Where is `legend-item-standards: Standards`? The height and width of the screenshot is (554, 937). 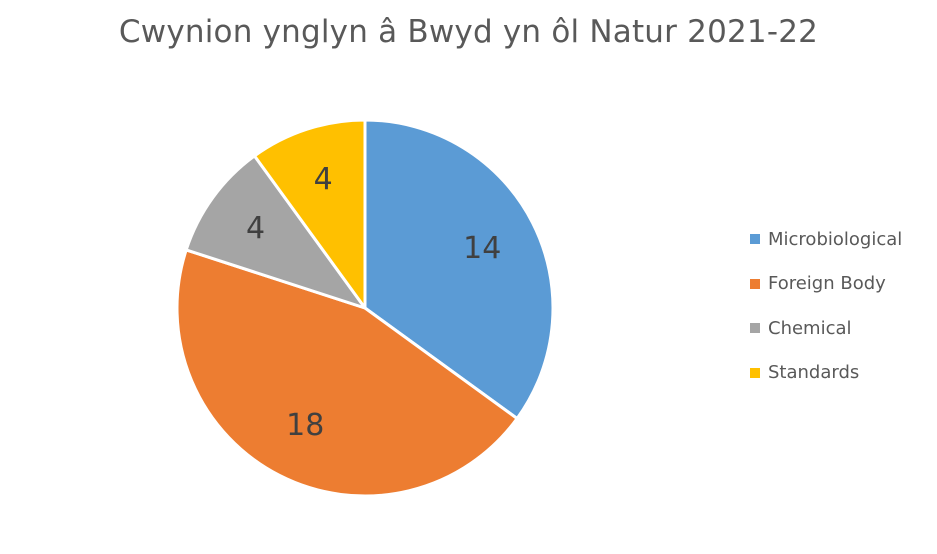
legend-item-standards: Standards is located at coordinates (842, 373).